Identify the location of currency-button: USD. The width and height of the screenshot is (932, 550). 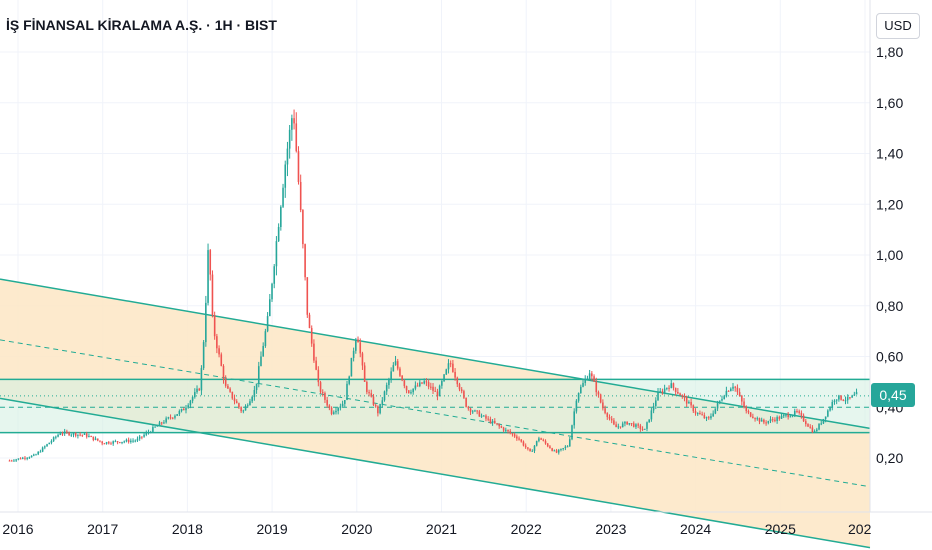
(898, 26).